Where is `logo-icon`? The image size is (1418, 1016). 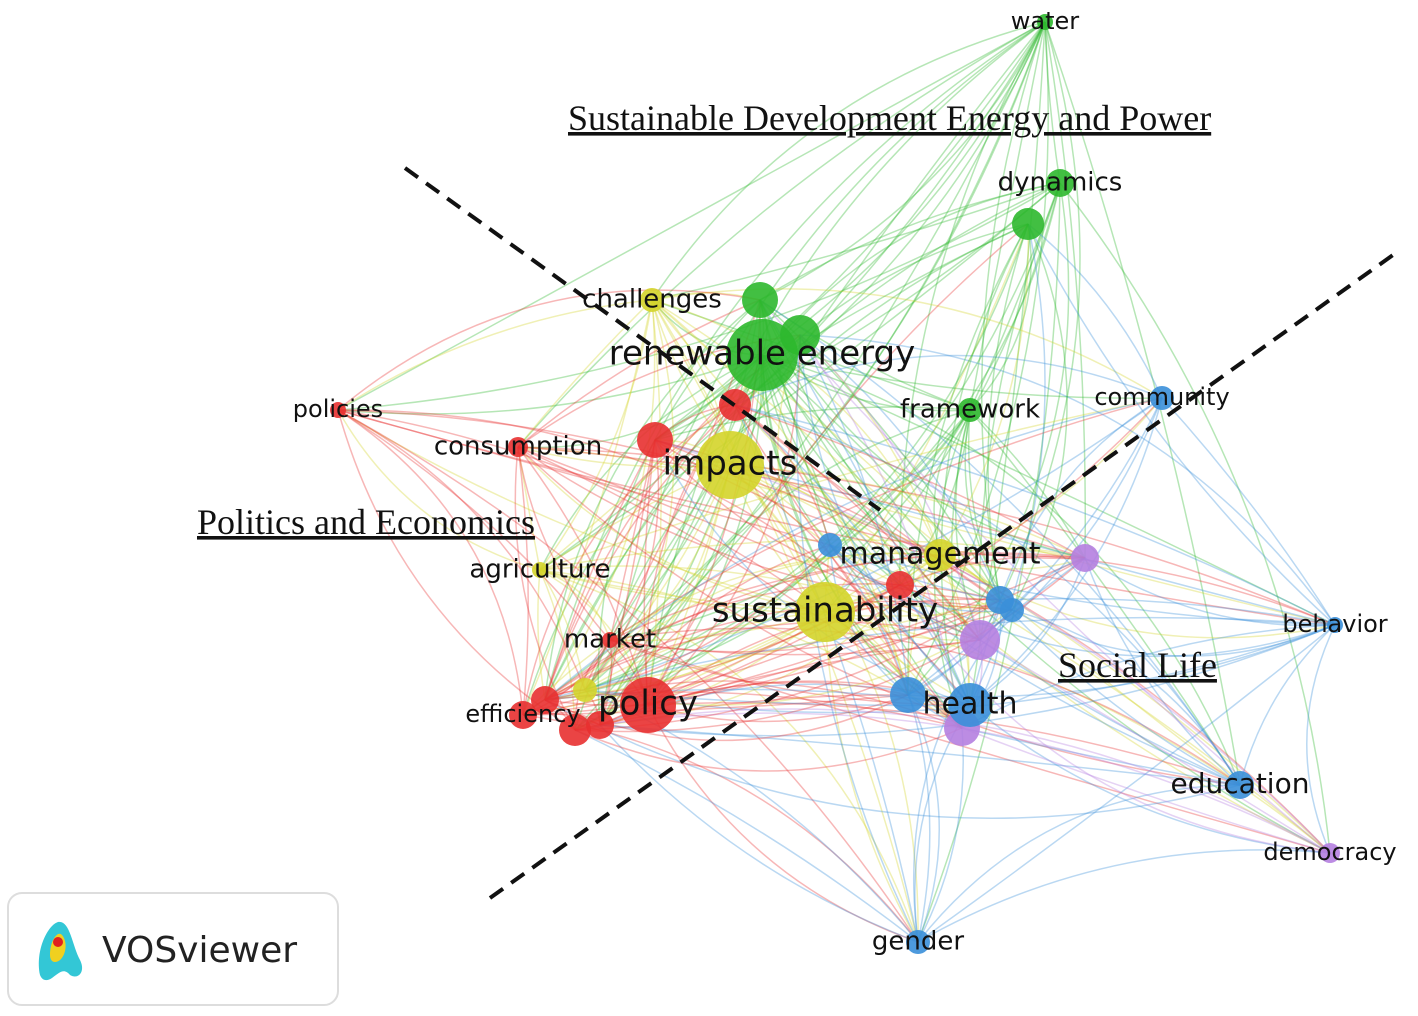 logo-icon is located at coordinates (58, 942).